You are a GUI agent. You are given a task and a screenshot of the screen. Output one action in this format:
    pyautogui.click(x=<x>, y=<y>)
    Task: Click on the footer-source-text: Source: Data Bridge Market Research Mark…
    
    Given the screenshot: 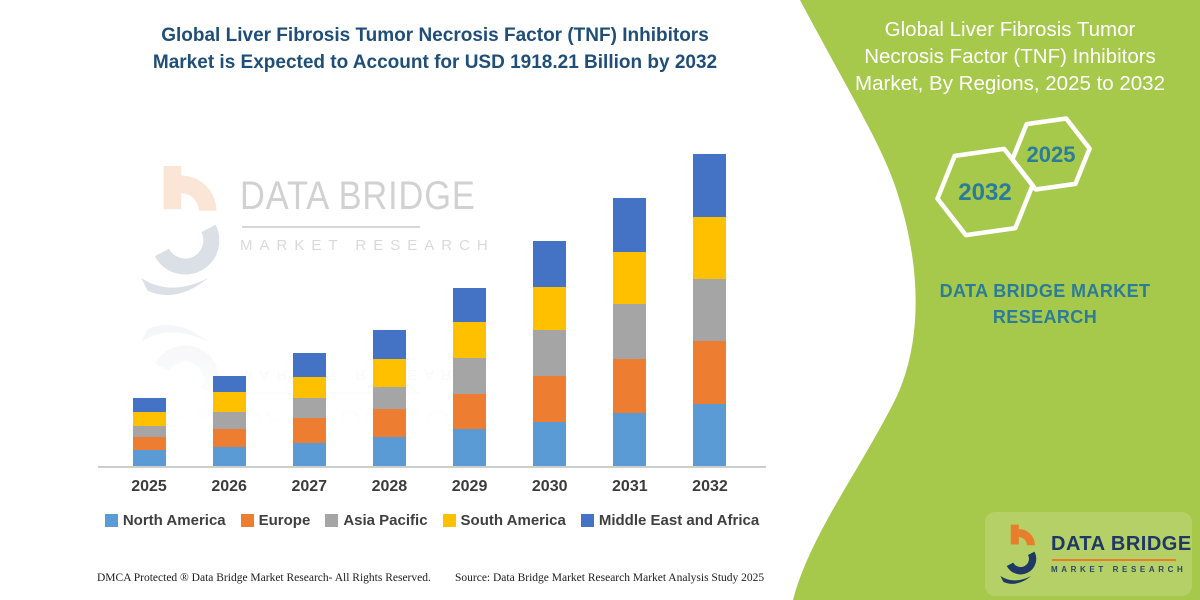 What is the action you would take?
    pyautogui.click(x=610, y=578)
    